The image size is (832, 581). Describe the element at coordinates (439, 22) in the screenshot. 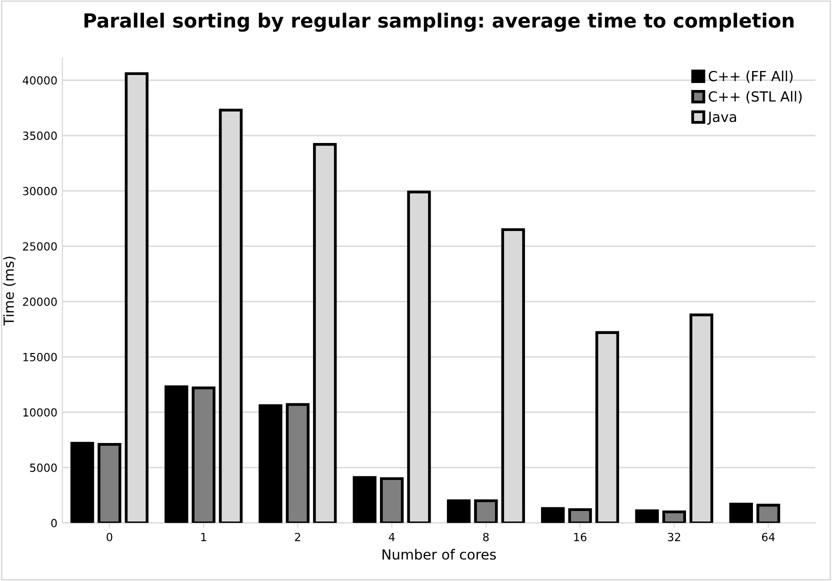

I see `chart-title: Parallel sorting by regular sampling: average time to completion` at that location.